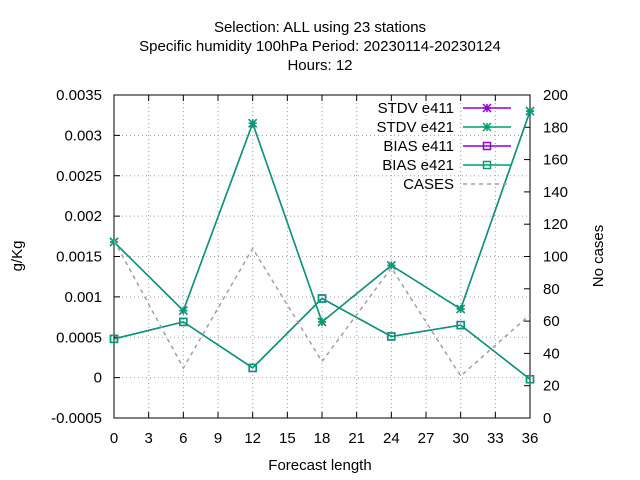  What do you see at coordinates (530, 438) in the screenshot?
I see `x-tick-label: 36` at bounding box center [530, 438].